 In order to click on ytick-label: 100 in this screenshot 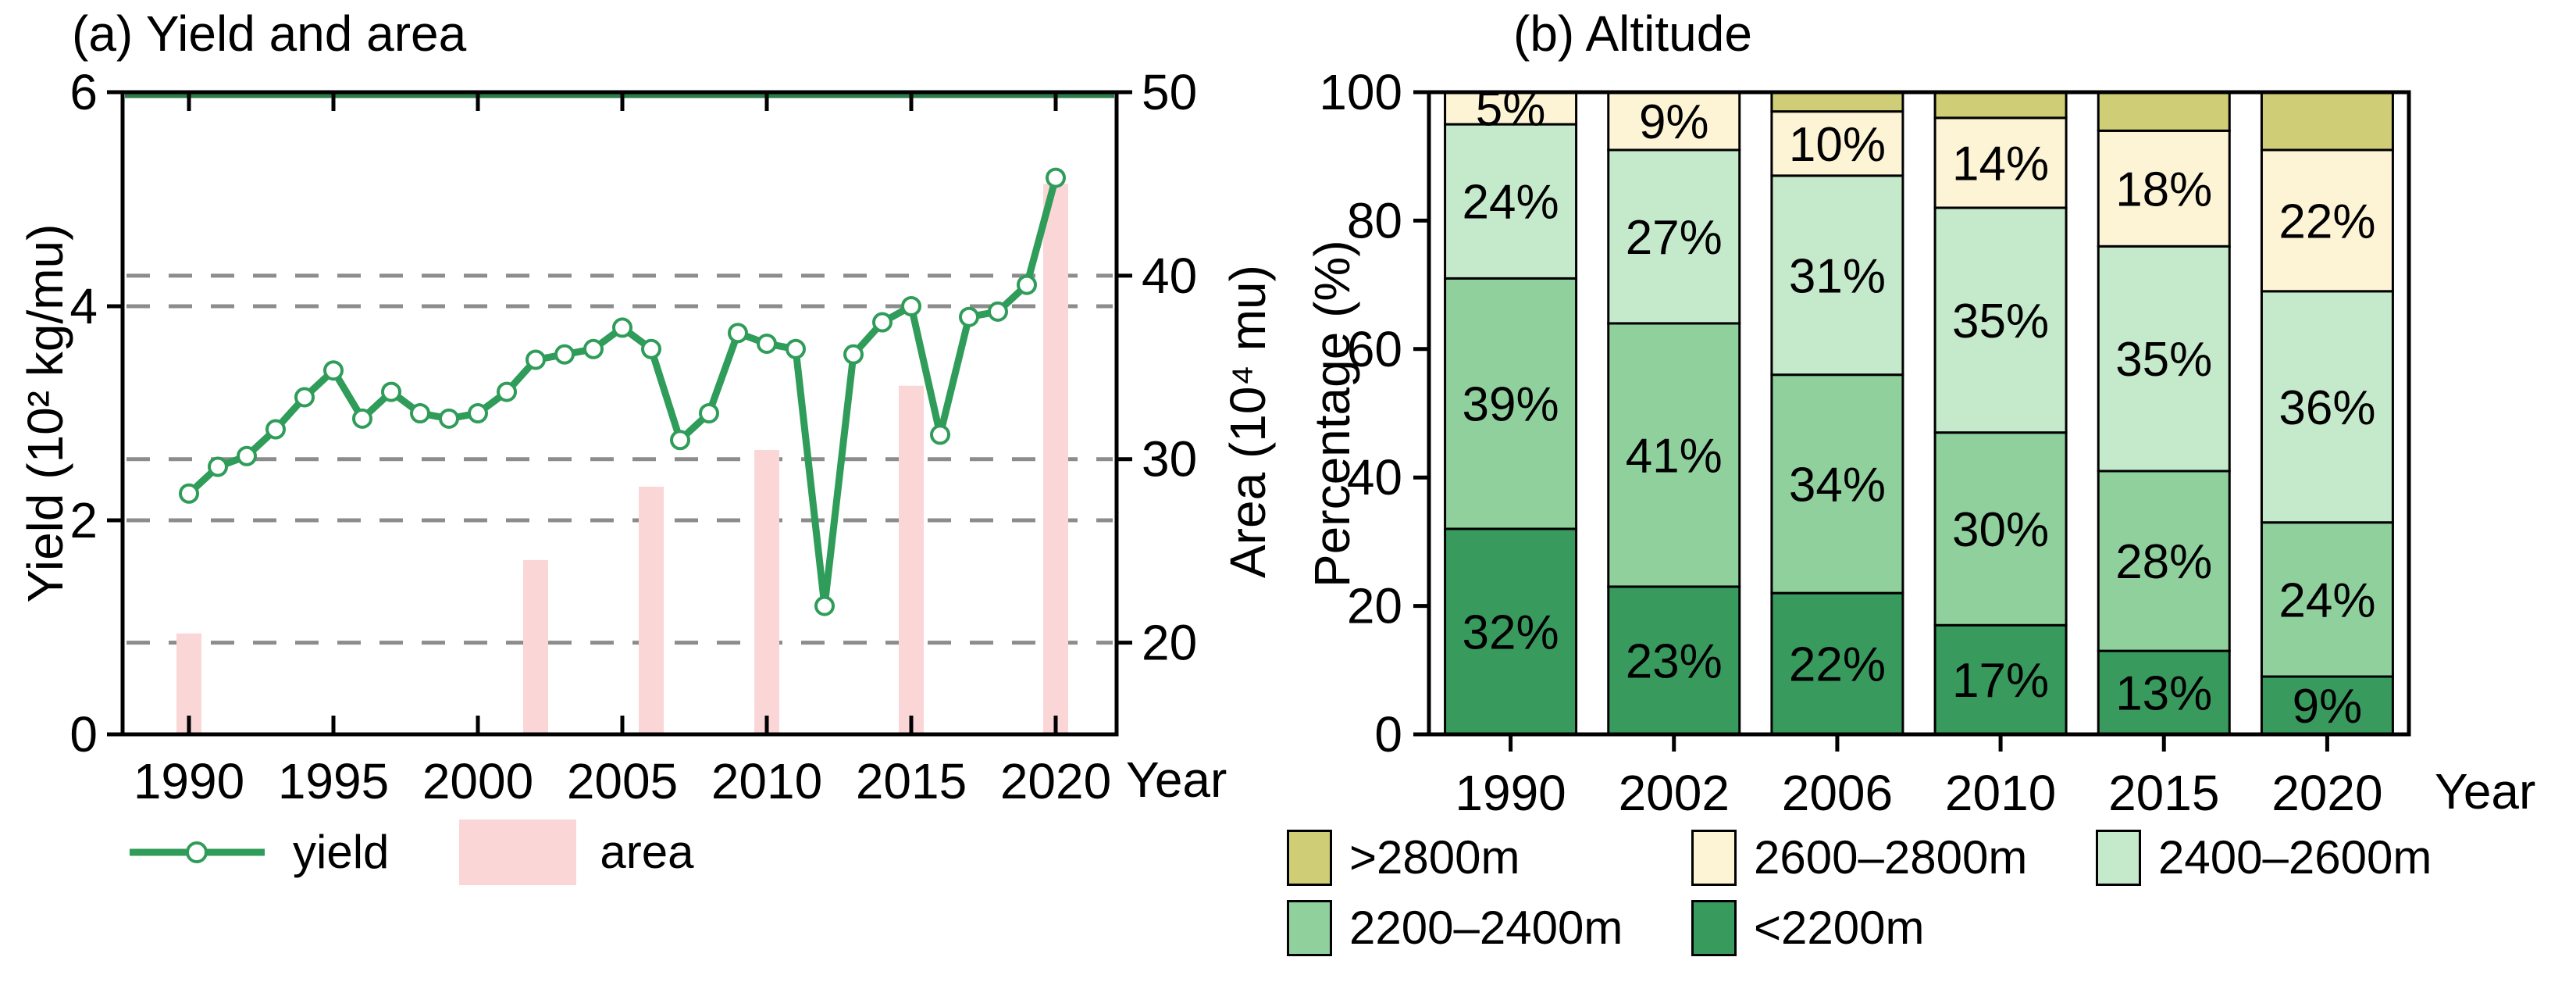, I will do `click(1360, 92)`.